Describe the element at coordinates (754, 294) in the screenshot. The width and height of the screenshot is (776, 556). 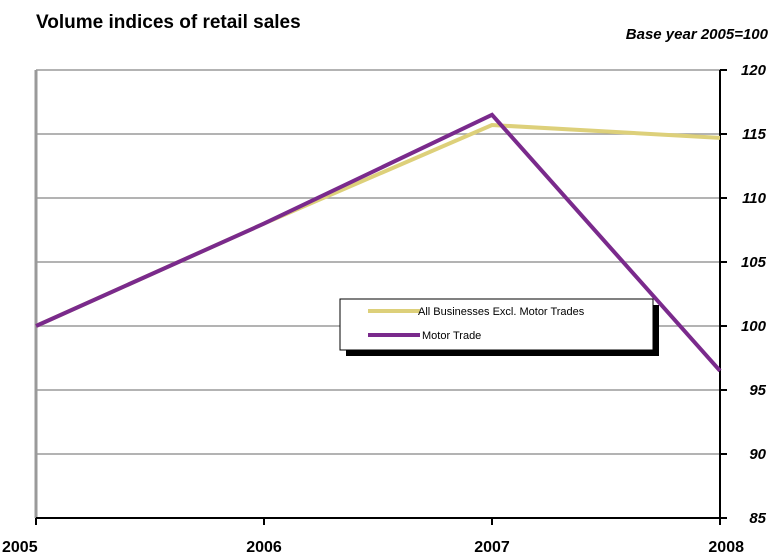
I see `y-axis-ticks: 85 90 95 100 105 110 115 120` at that location.